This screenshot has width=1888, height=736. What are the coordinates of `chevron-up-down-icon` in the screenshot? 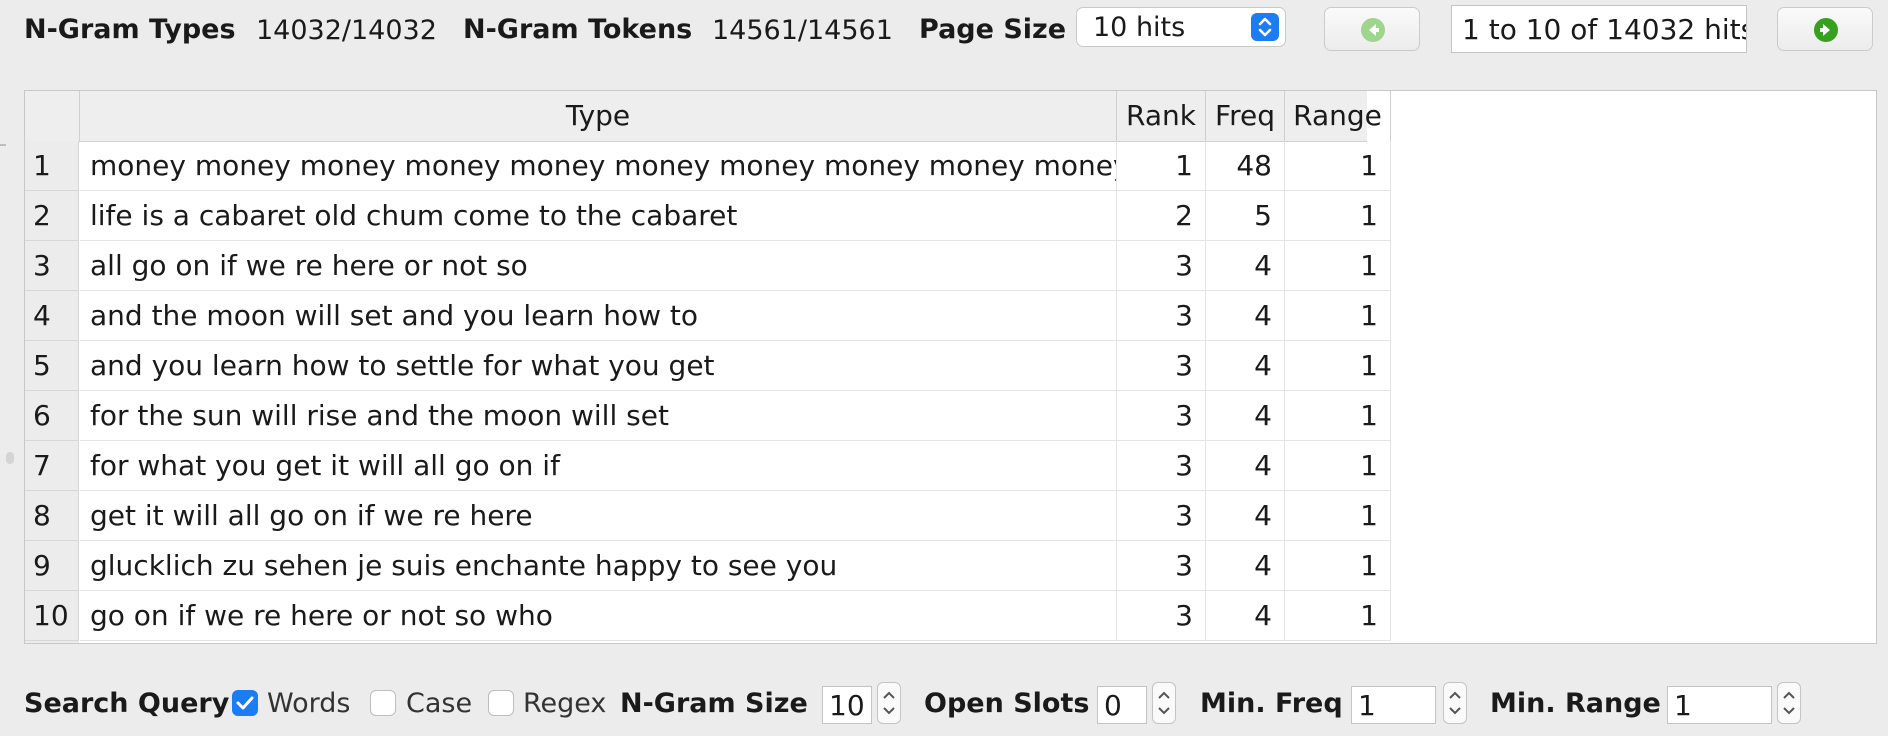 It's located at (1265, 27).